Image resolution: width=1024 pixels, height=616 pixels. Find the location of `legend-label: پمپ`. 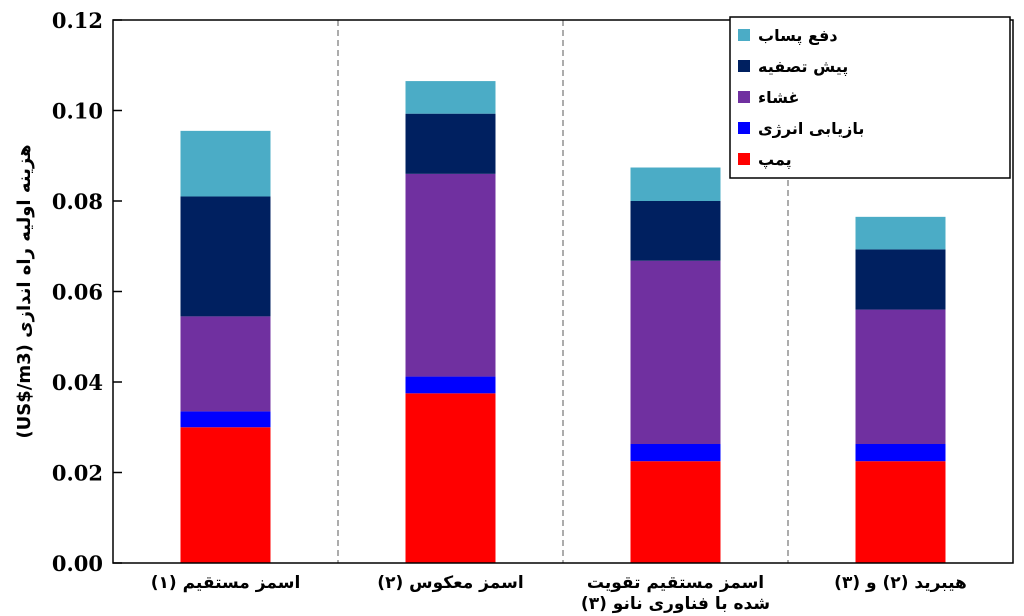

legend-label: پمپ is located at coordinates (775, 160).